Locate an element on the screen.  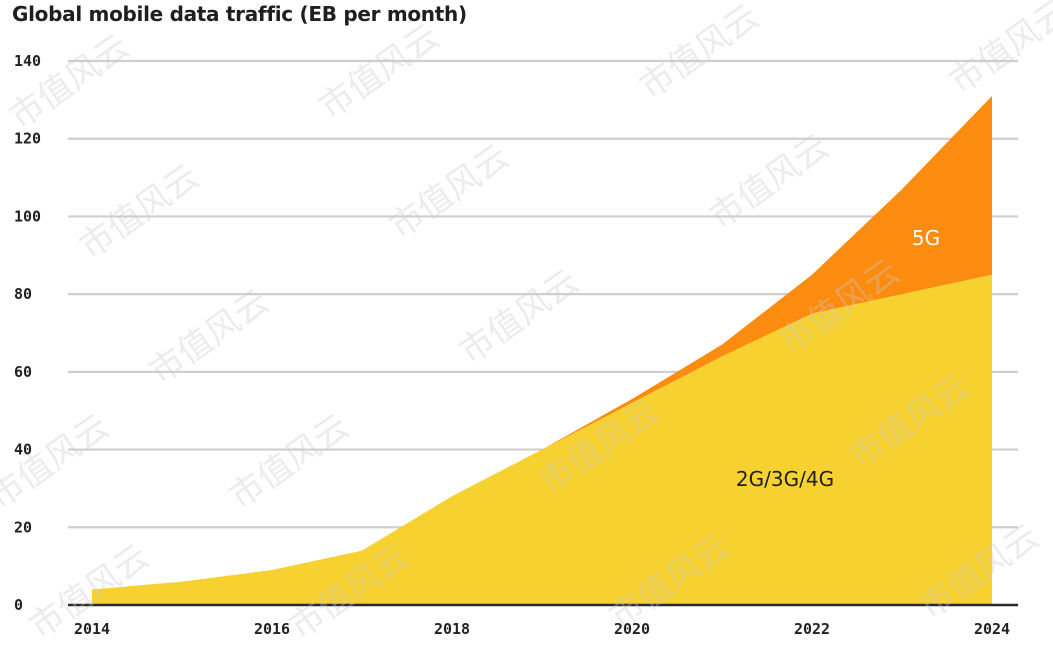
x-axis-ticks: 2014 2016 2018 2020 2022 2024 is located at coordinates (542, 629).